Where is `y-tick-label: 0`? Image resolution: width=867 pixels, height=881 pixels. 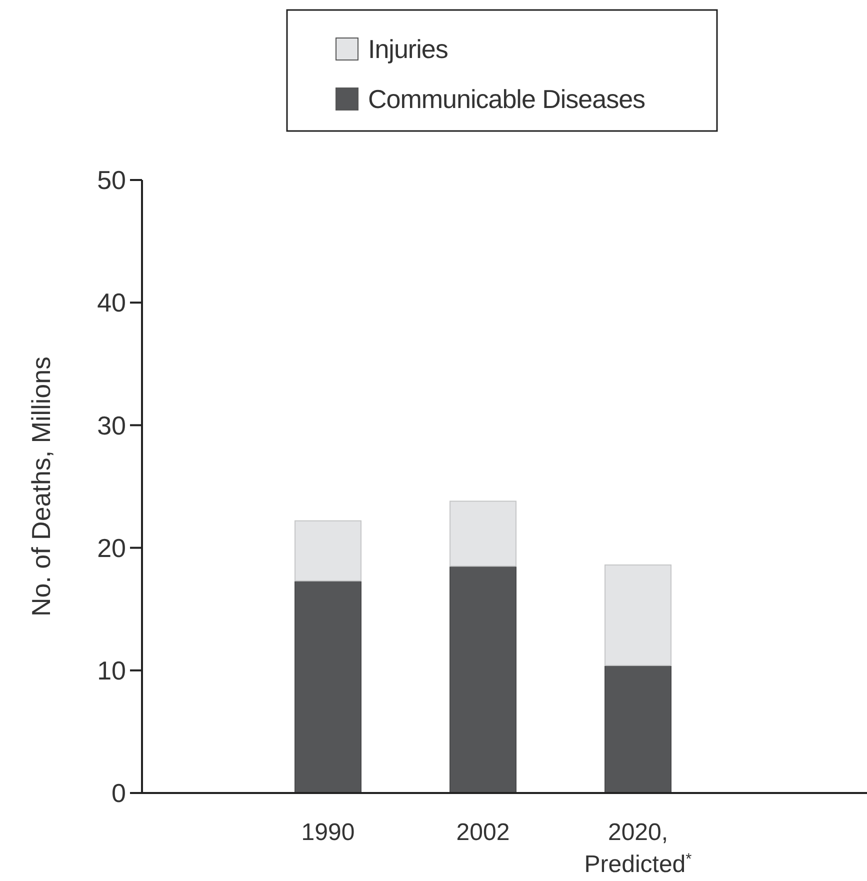 y-tick-label: 0 is located at coordinates (119, 793).